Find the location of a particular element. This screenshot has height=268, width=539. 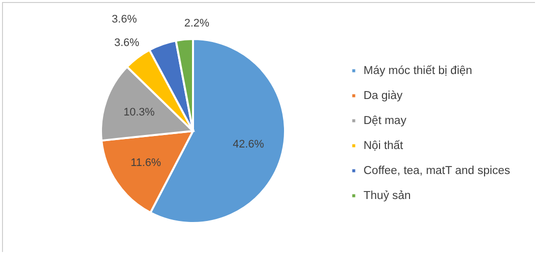

legend-label: Da giày is located at coordinates (383, 96).